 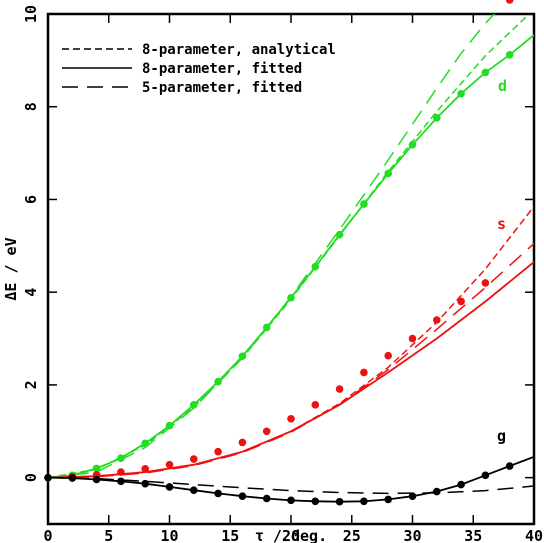 What do you see at coordinates (230, 535) in the screenshot?
I see `x-tick-label: 15` at bounding box center [230, 535].